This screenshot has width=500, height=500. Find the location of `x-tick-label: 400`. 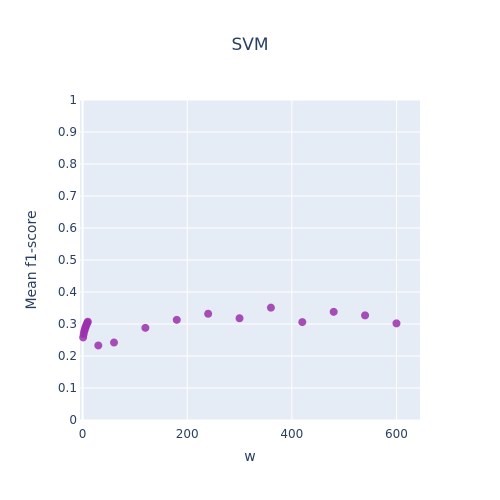

x-tick-label: 400 is located at coordinates (291, 434).